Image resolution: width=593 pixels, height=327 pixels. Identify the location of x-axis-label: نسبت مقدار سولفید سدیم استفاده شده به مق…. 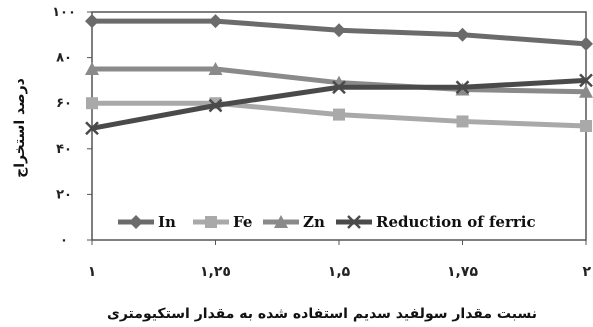
(322, 314).